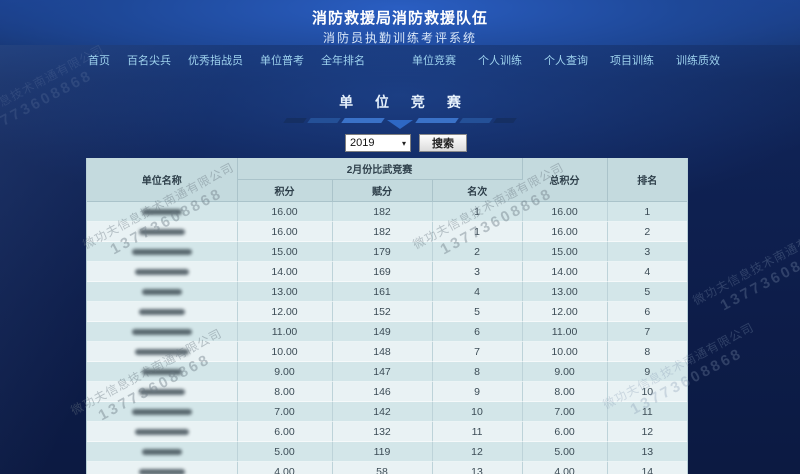 The width and height of the screenshot is (800, 474). I want to click on nav-left: 首页 百名尖兵 优秀指战员 单位普考 全年排名, so click(235, 60).